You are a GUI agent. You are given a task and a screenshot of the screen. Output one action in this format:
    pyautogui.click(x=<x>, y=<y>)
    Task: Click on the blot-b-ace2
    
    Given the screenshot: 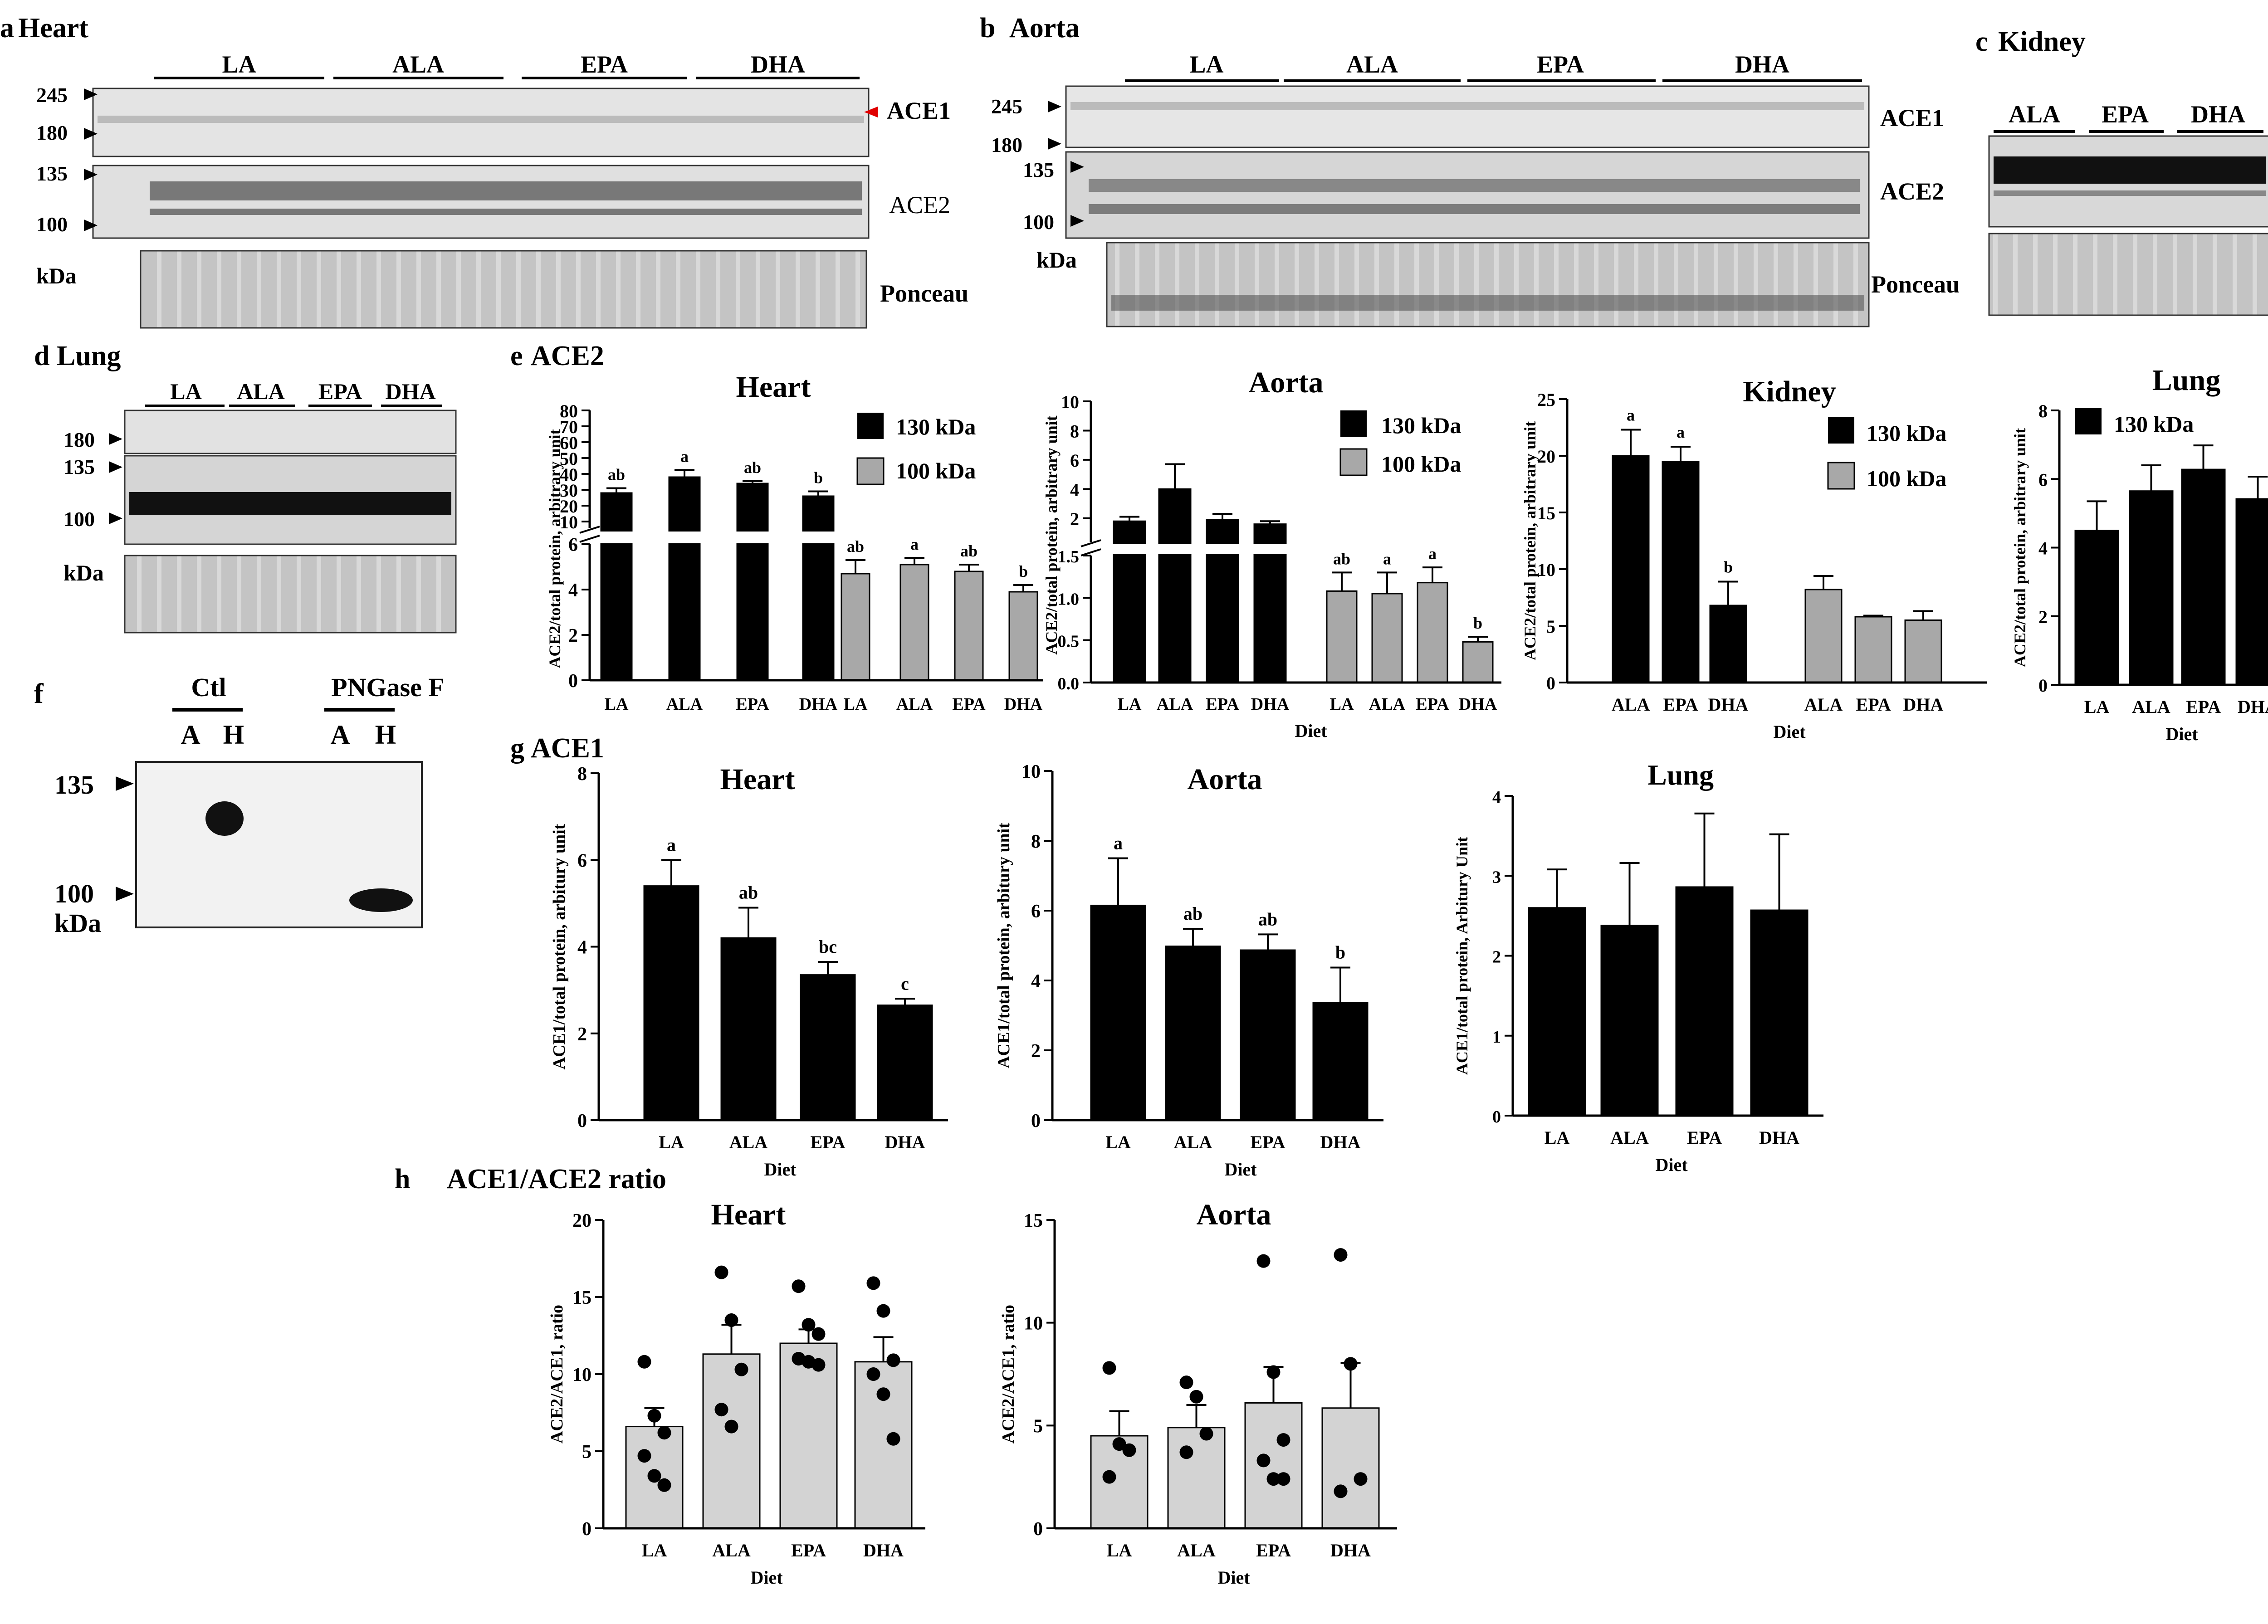 What is the action you would take?
    pyautogui.click(x=1467, y=195)
    